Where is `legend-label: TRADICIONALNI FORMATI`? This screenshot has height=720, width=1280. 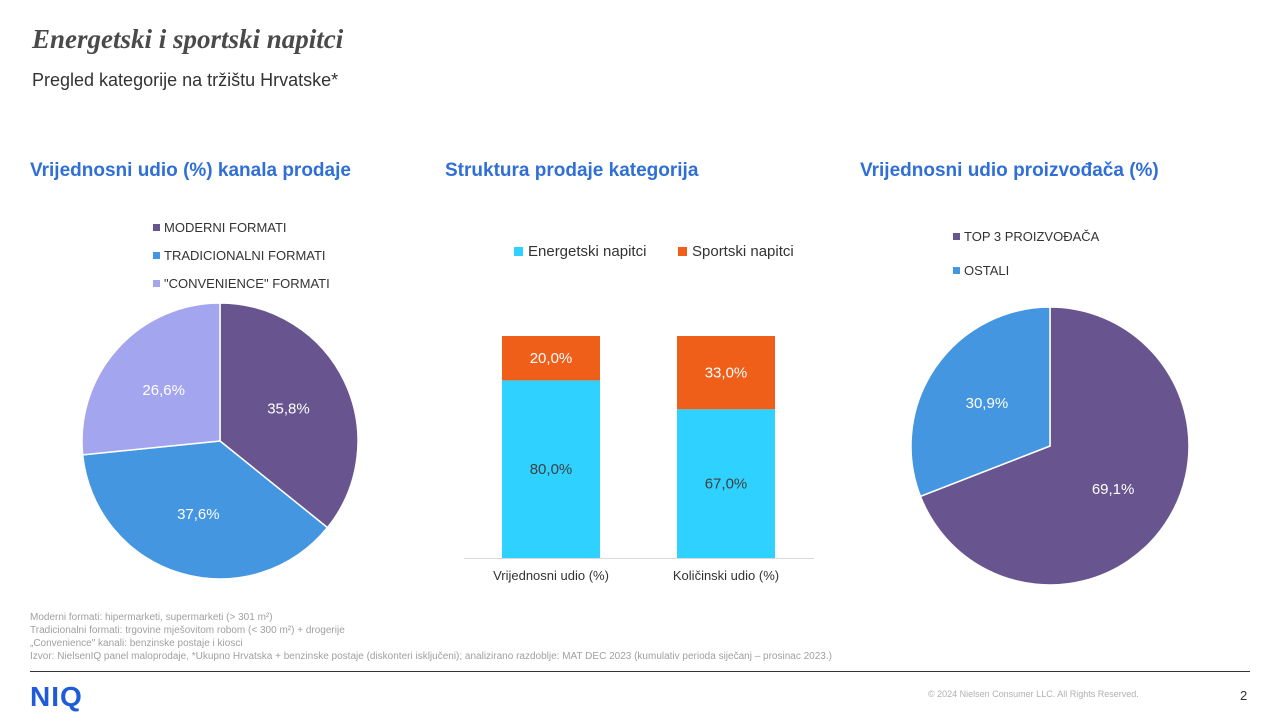
legend-label: TRADICIONALNI FORMATI is located at coordinates (245, 255).